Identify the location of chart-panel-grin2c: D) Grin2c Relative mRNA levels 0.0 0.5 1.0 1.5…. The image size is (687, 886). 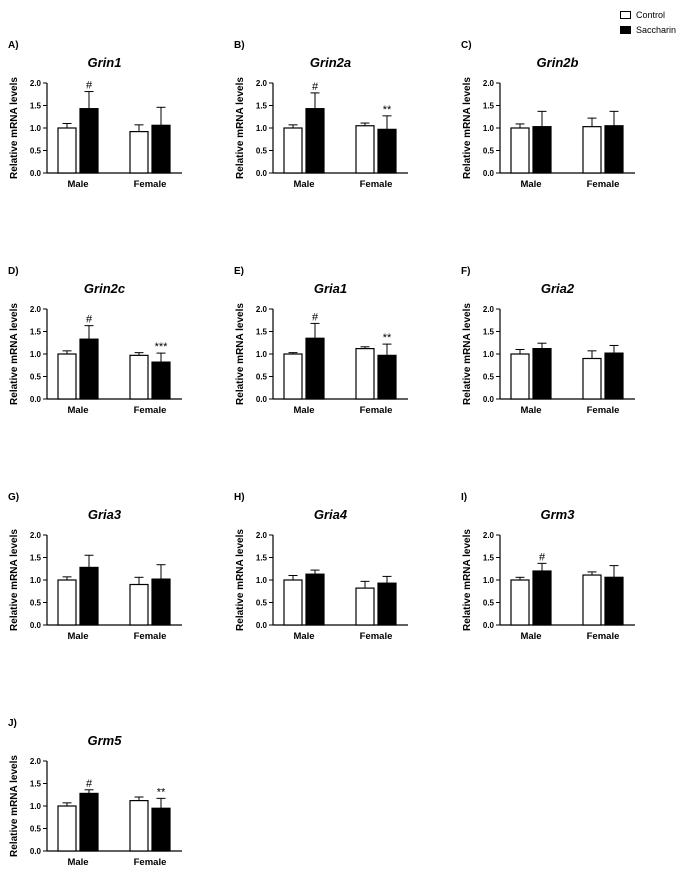
(95, 341).